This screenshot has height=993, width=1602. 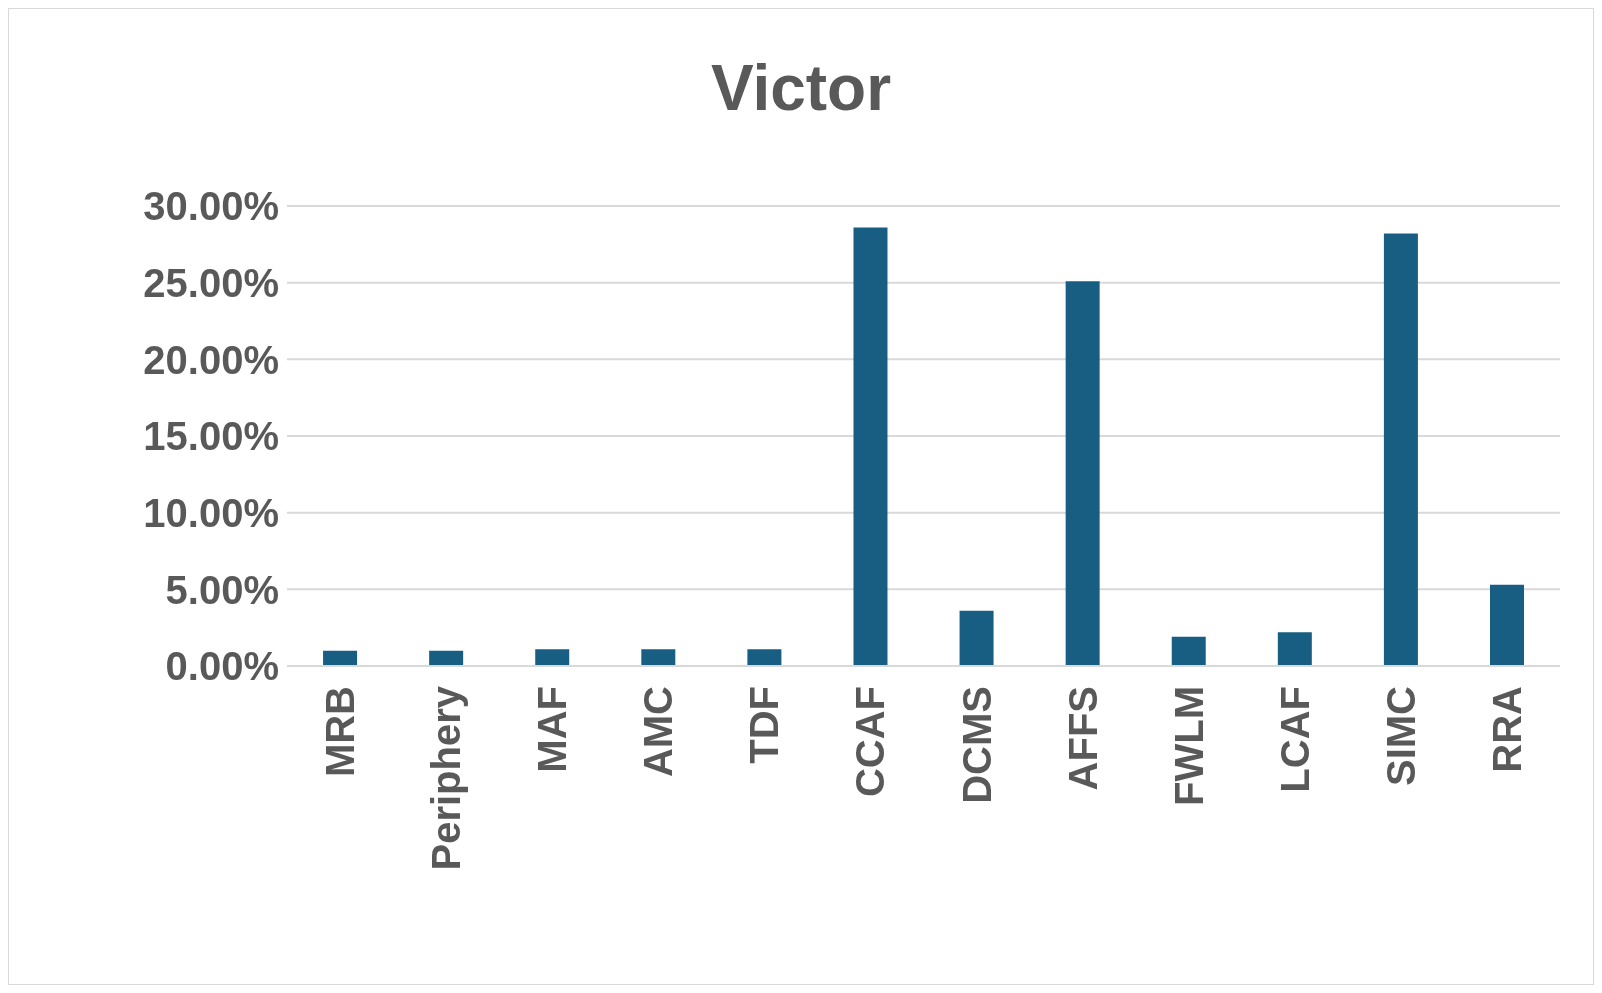 What do you see at coordinates (340, 732) in the screenshot?
I see `x-tick-label: MRB` at bounding box center [340, 732].